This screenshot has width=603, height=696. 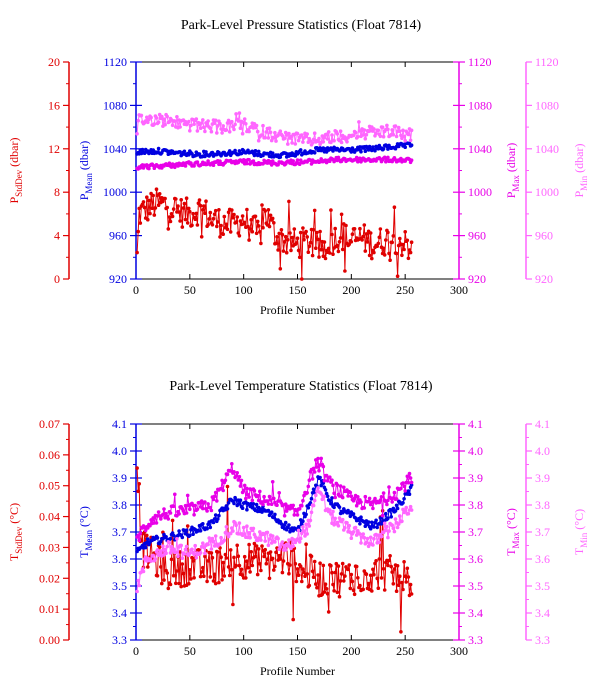 I want to click on y-tick-label-mean: 920, so click(x=118, y=279).